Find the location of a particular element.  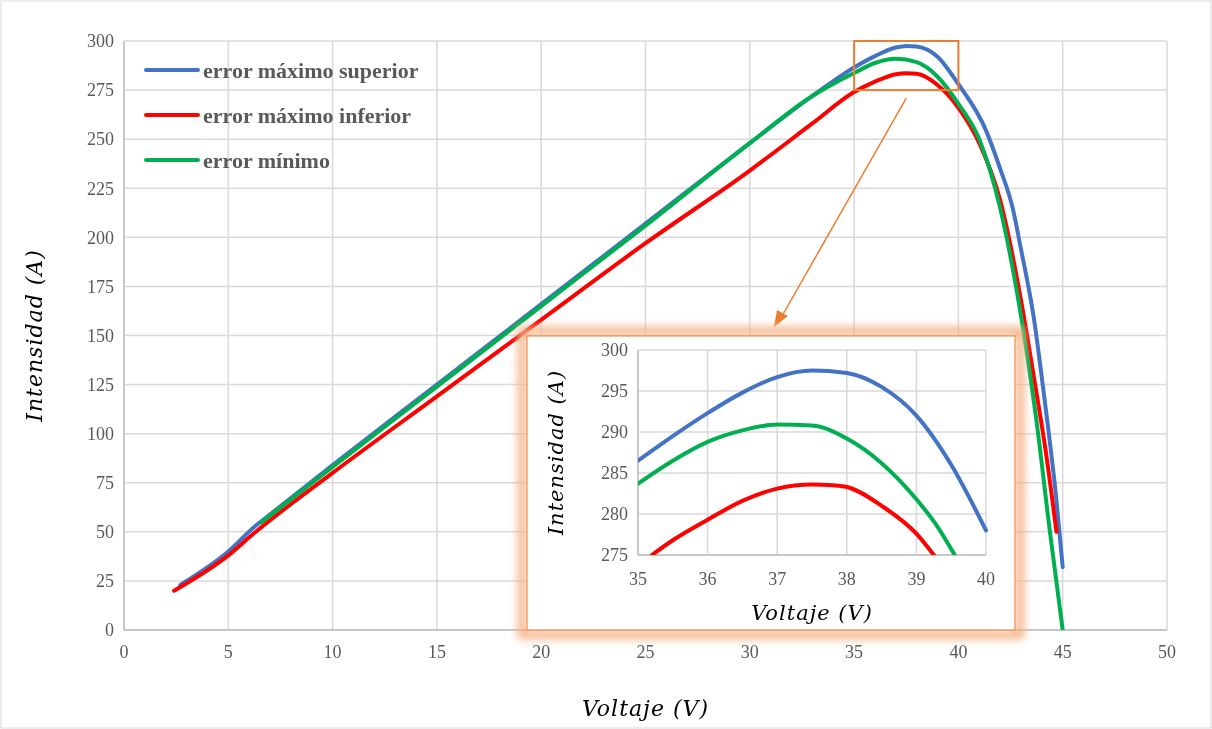

x-tick-label: 20 is located at coordinates (541, 652).